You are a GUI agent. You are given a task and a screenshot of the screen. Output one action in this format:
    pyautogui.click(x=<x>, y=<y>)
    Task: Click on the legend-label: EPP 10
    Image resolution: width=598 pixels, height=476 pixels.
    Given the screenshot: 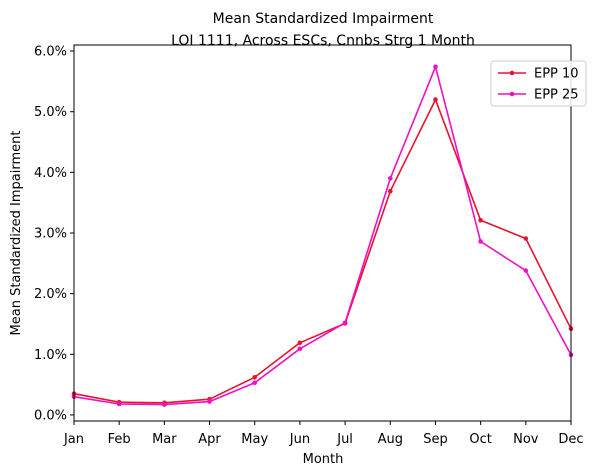 What is the action you would take?
    pyautogui.click(x=556, y=74)
    